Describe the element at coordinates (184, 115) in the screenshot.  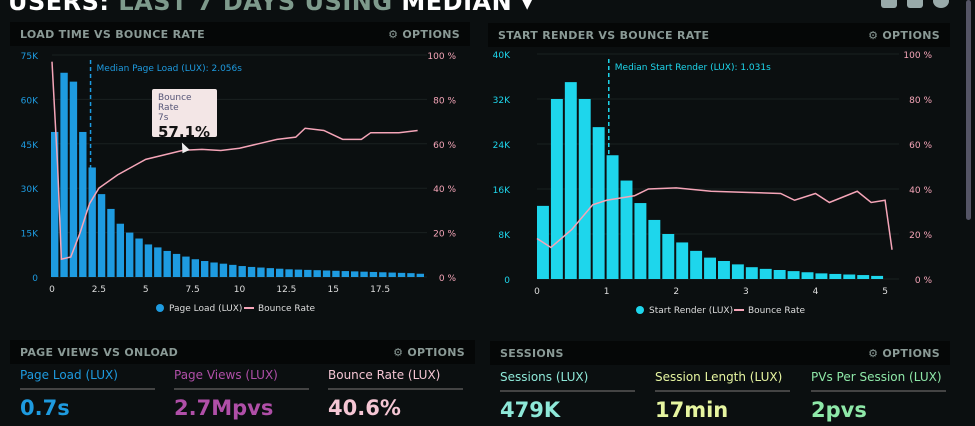
I see `tooltip: Bounce Rate 7s 57.1%` at that location.